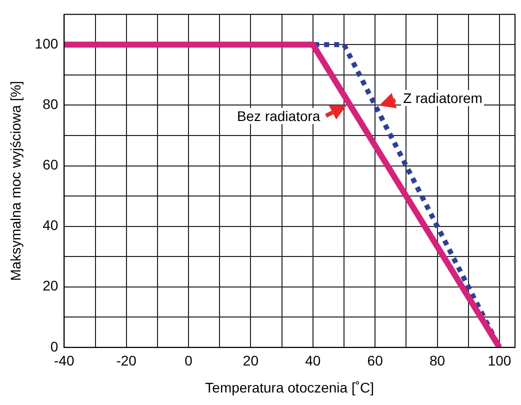 The height and width of the screenshot is (405, 521). I want to click on annotation: Z radiatorem, so click(442, 98).